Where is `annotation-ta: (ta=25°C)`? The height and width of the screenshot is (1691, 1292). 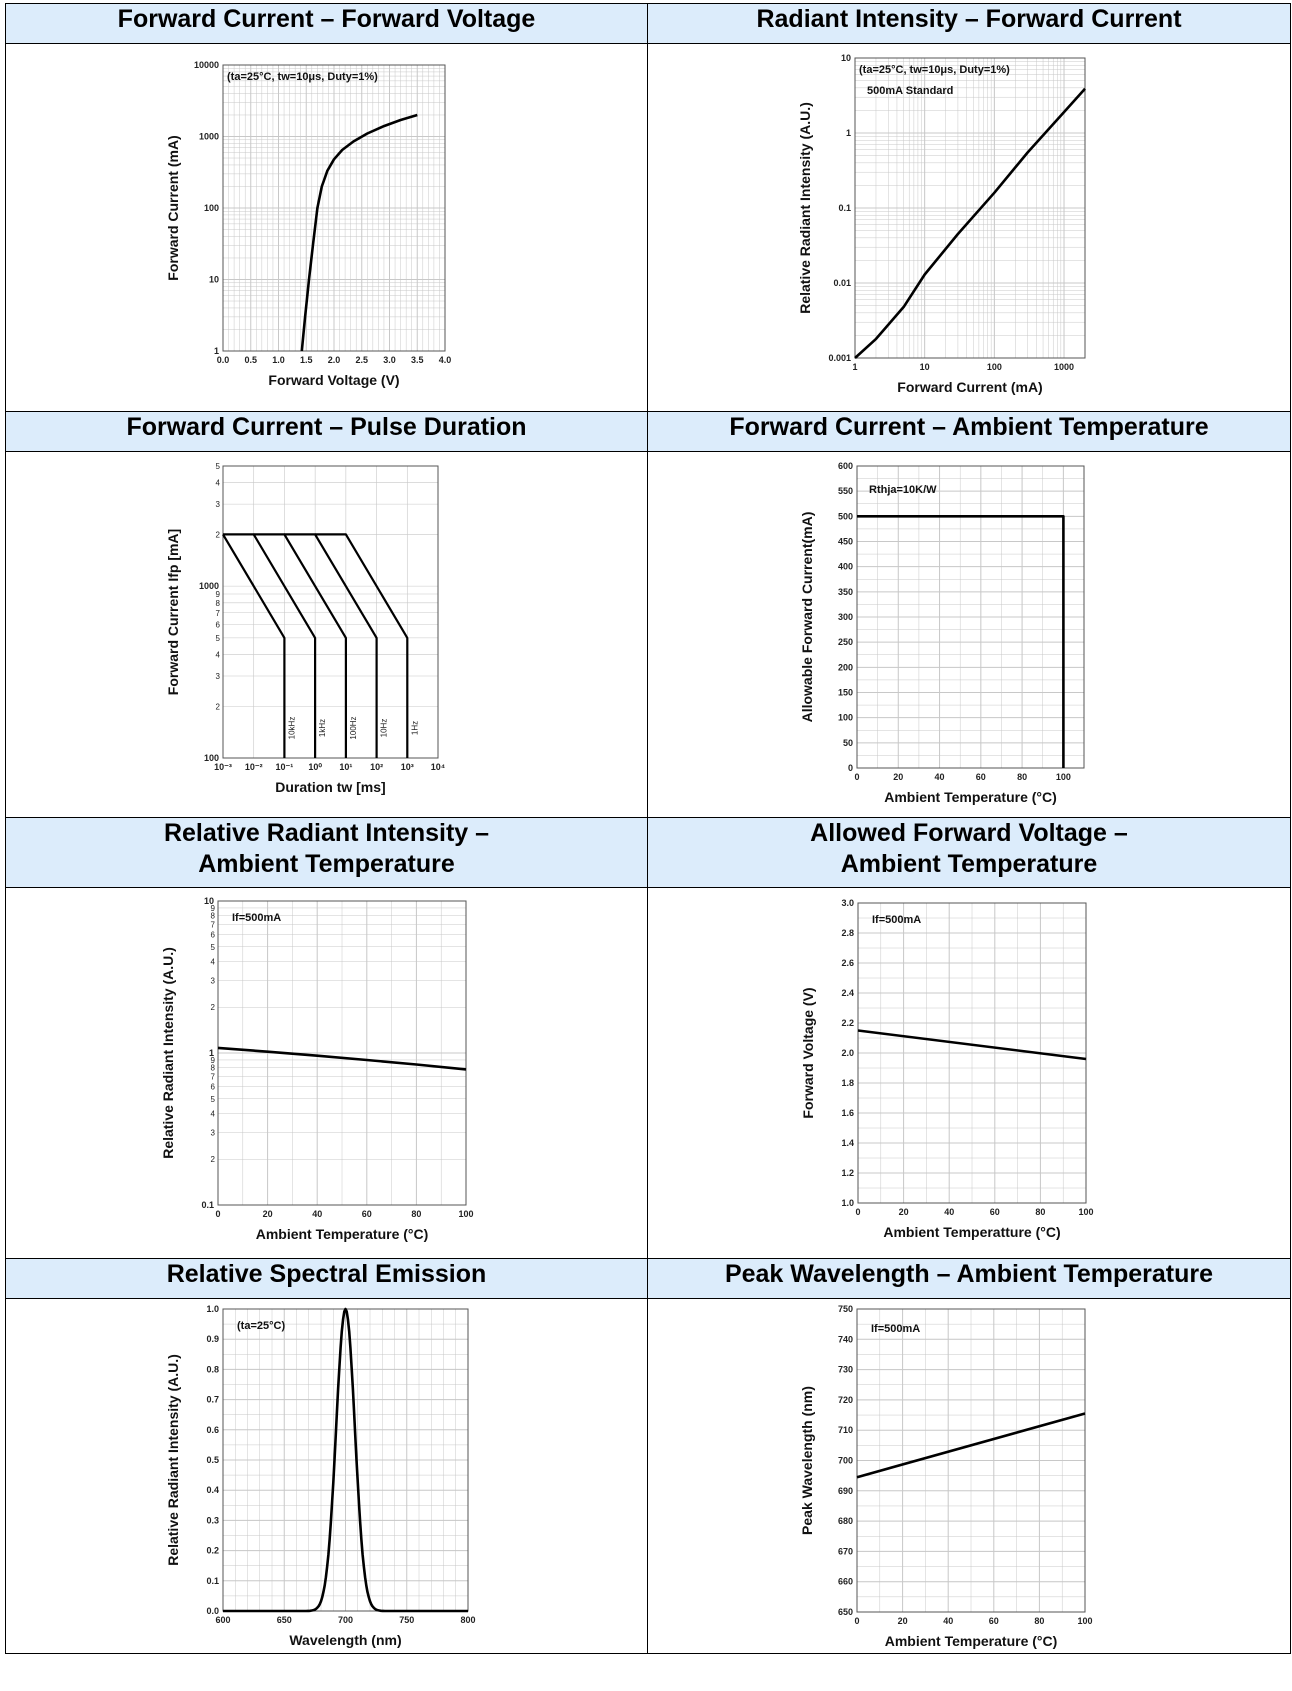
annotation-ta: (ta=25°C) is located at coordinates (261, 1326).